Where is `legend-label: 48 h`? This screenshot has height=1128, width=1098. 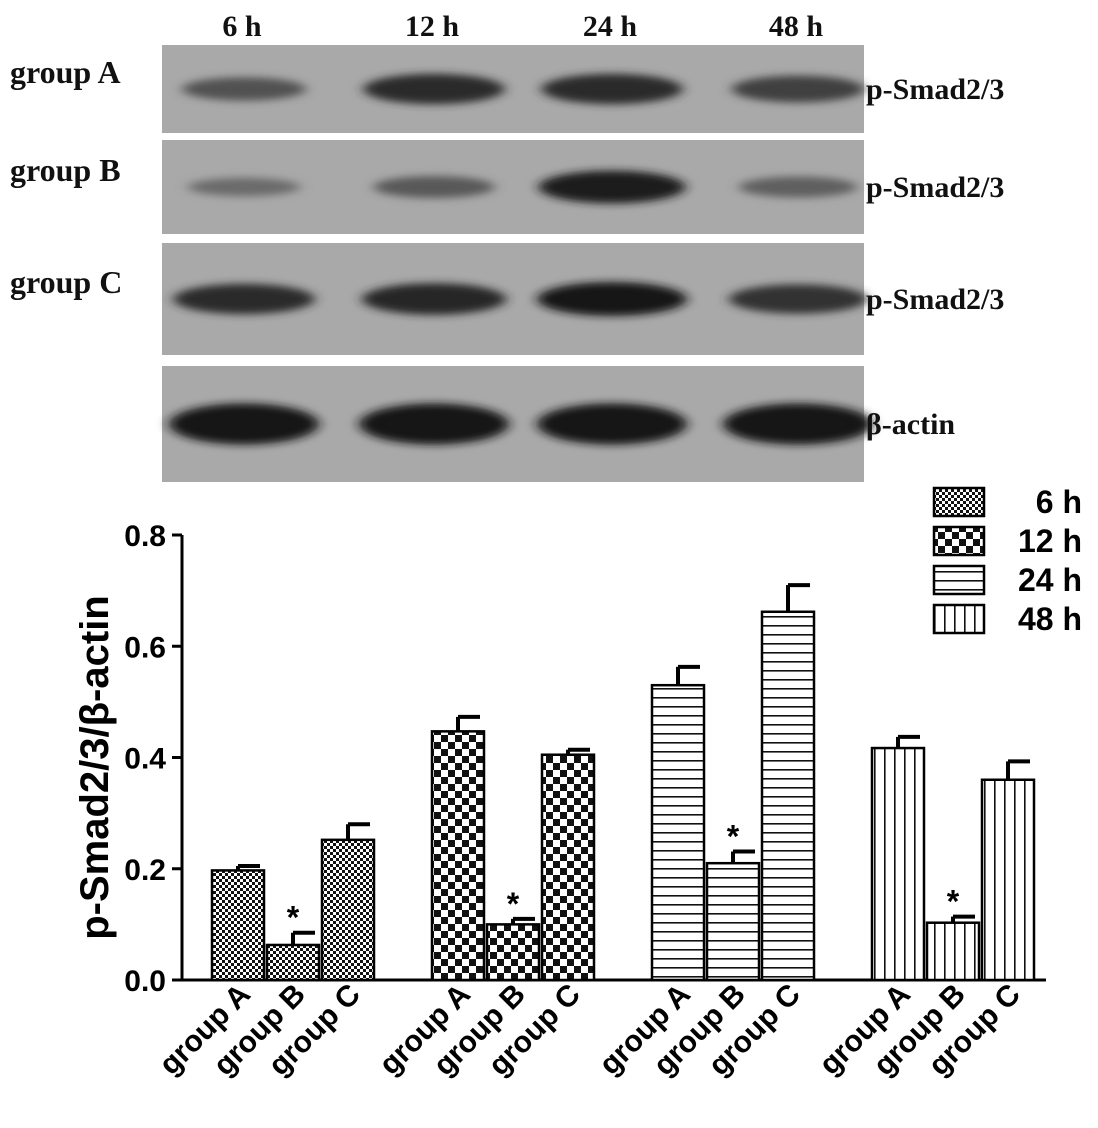
legend-label: 48 h is located at coordinates (1050, 619).